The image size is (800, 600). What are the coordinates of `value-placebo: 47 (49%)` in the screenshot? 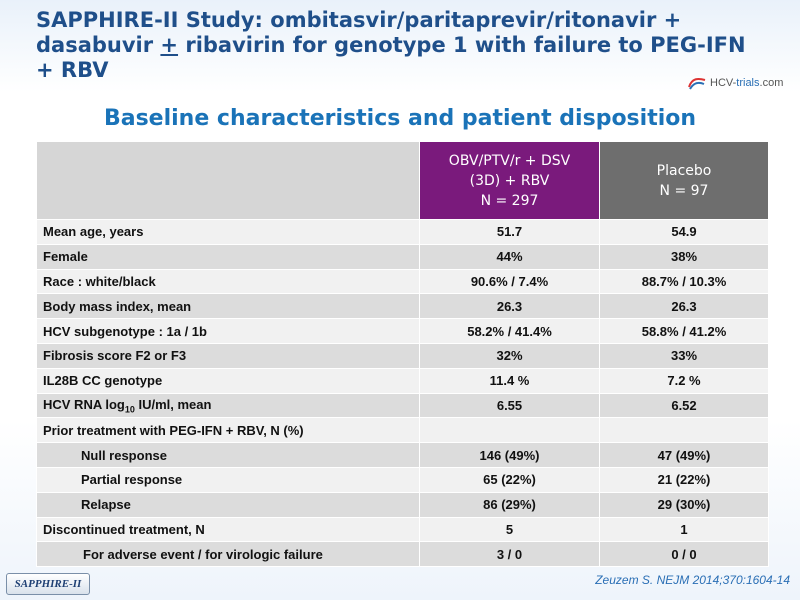 It's located at (684, 455).